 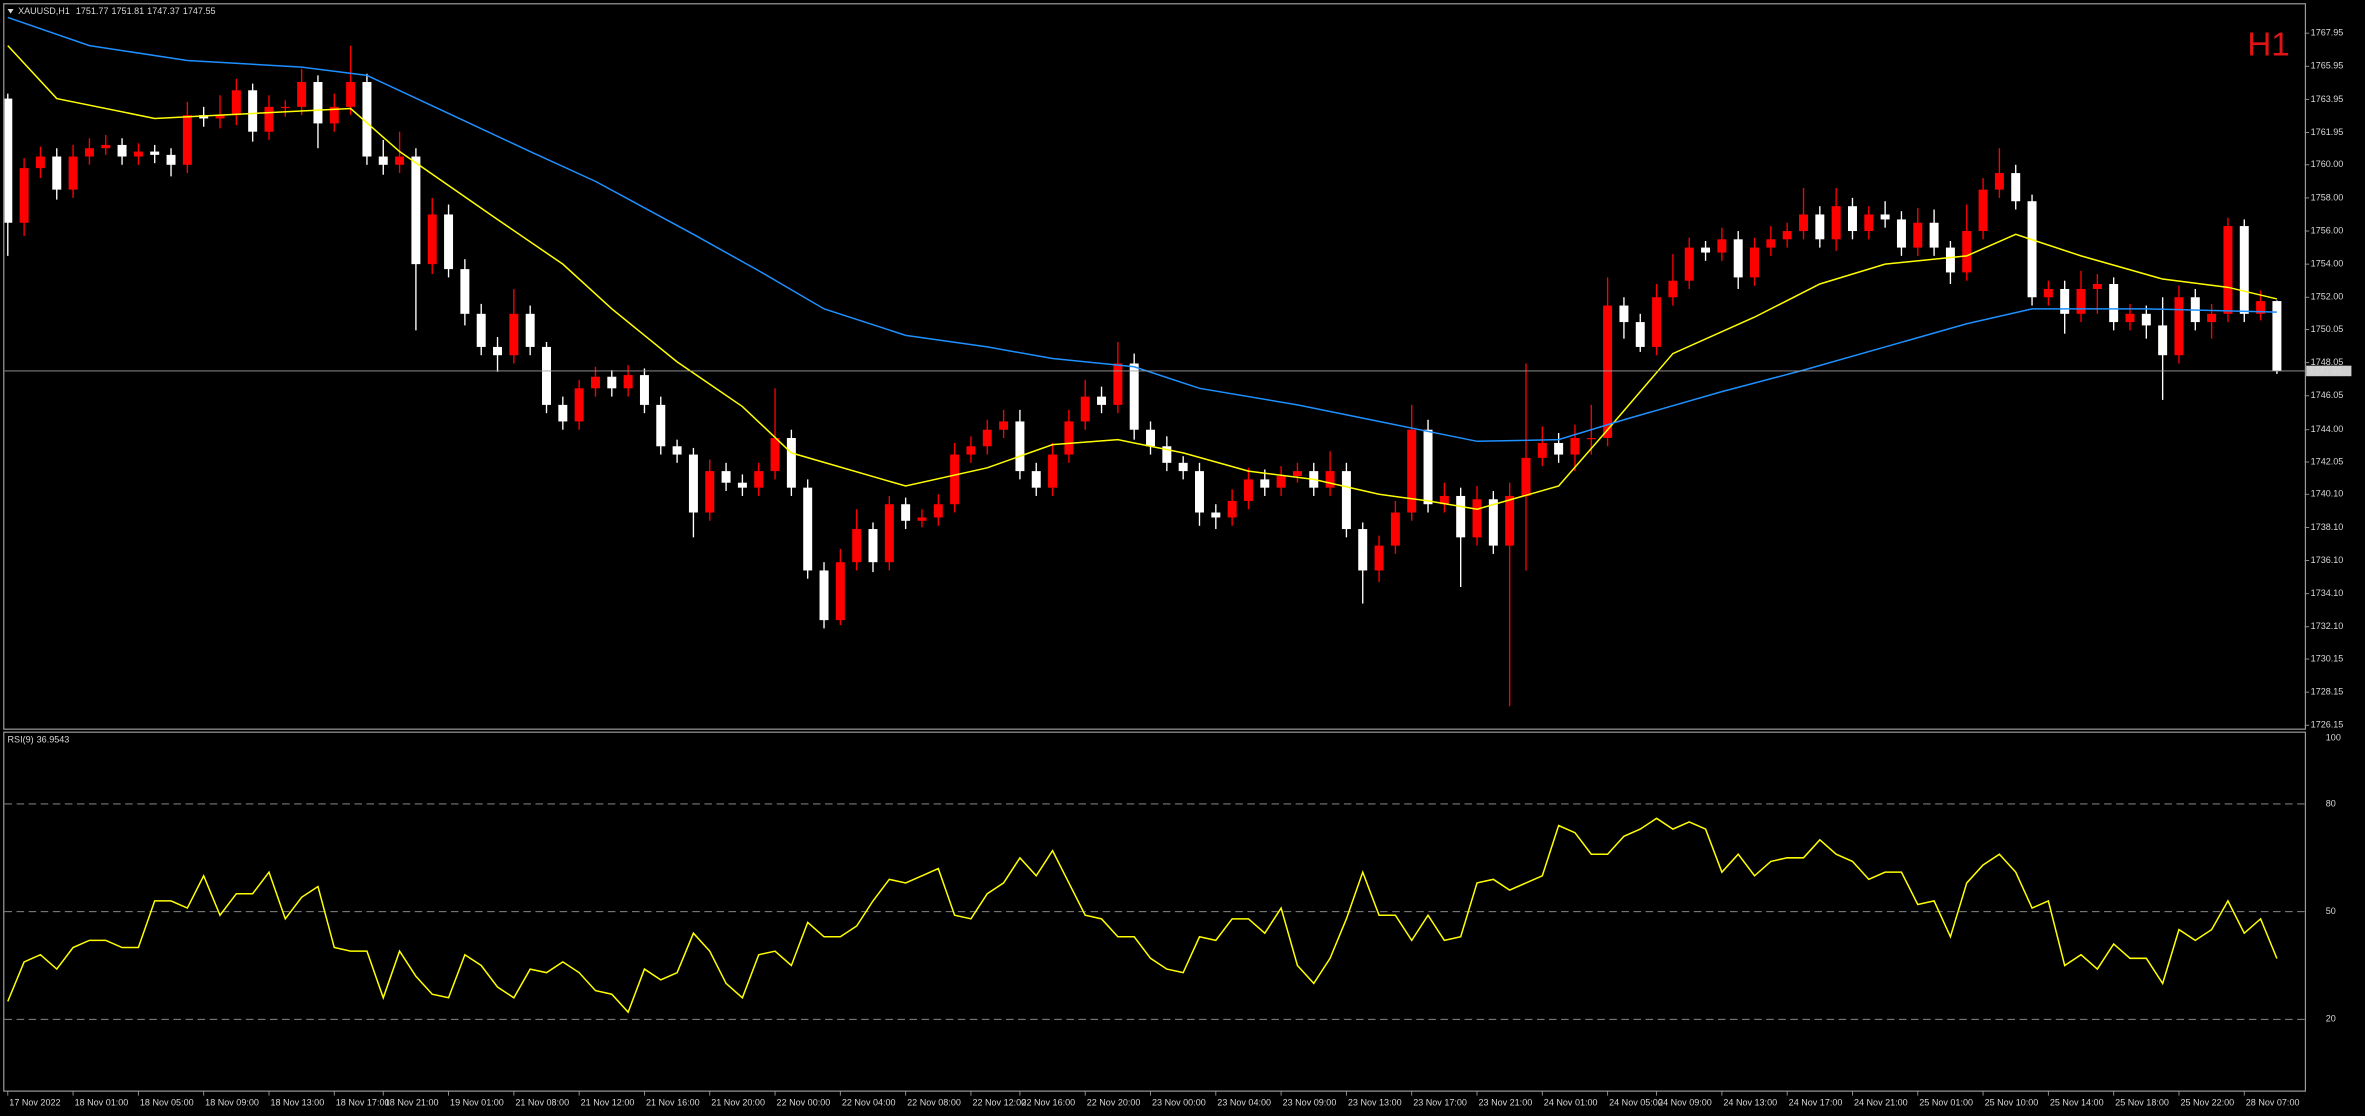 What do you see at coordinates (2327, 494) in the screenshot?
I see `y-tick-label: 1740.10` at bounding box center [2327, 494].